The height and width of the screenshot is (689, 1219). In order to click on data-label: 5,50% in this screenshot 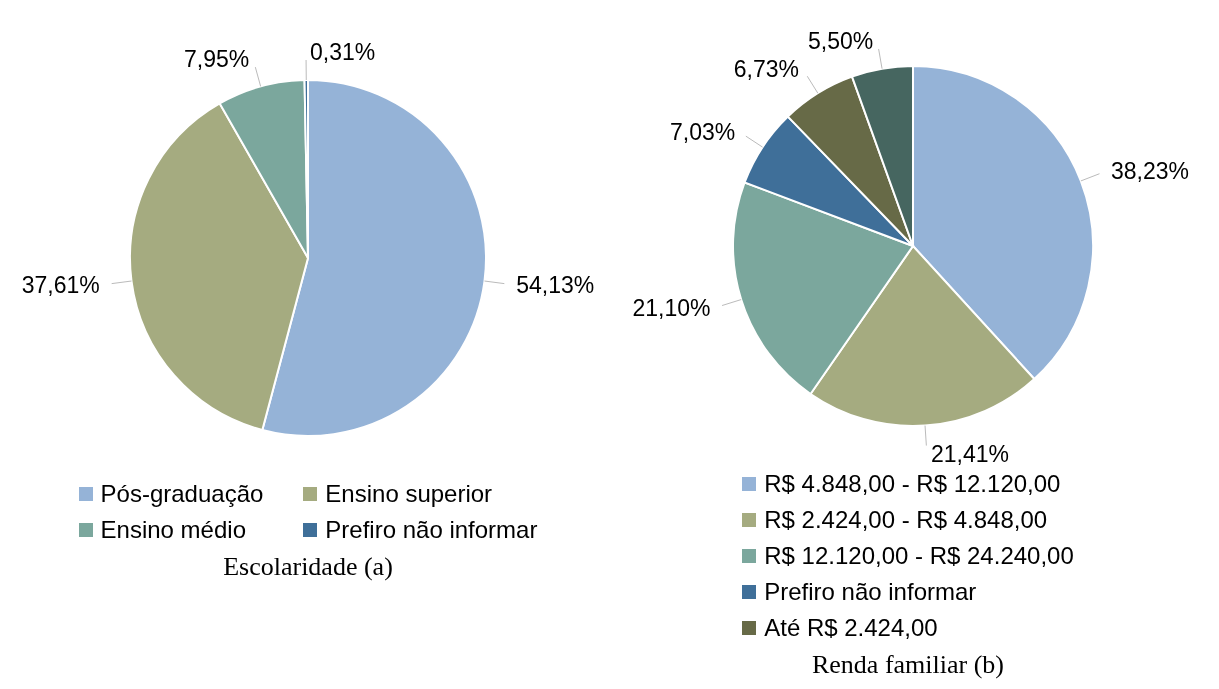, I will do `click(841, 41)`.